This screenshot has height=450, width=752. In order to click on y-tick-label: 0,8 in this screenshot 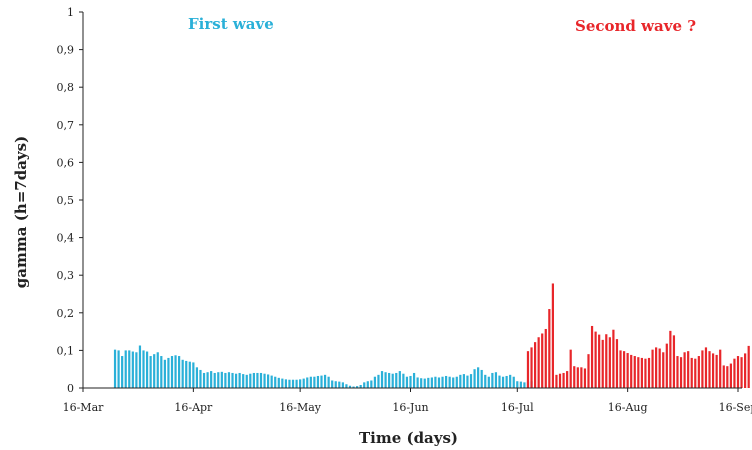, I will do `click(66, 87)`.